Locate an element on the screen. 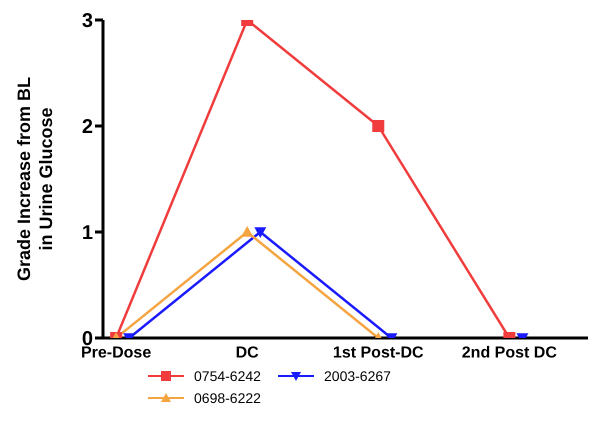 The width and height of the screenshot is (606, 426). x-tick-label: 1st Post-DC is located at coordinates (378, 353).